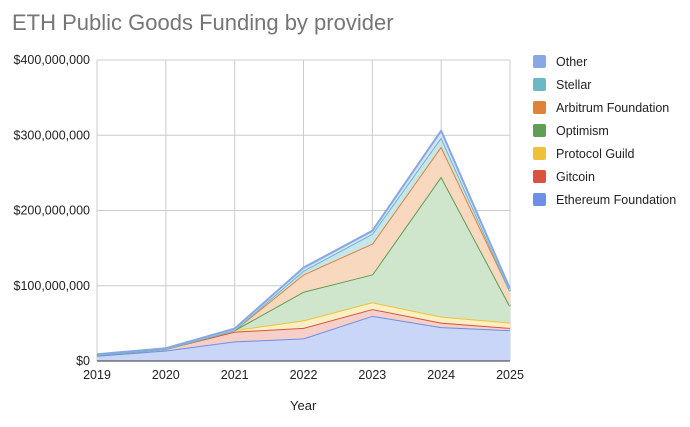 Image resolution: width=690 pixels, height=427 pixels. Describe the element at coordinates (303, 405) in the screenshot. I see `x-axis-label: Year` at that location.